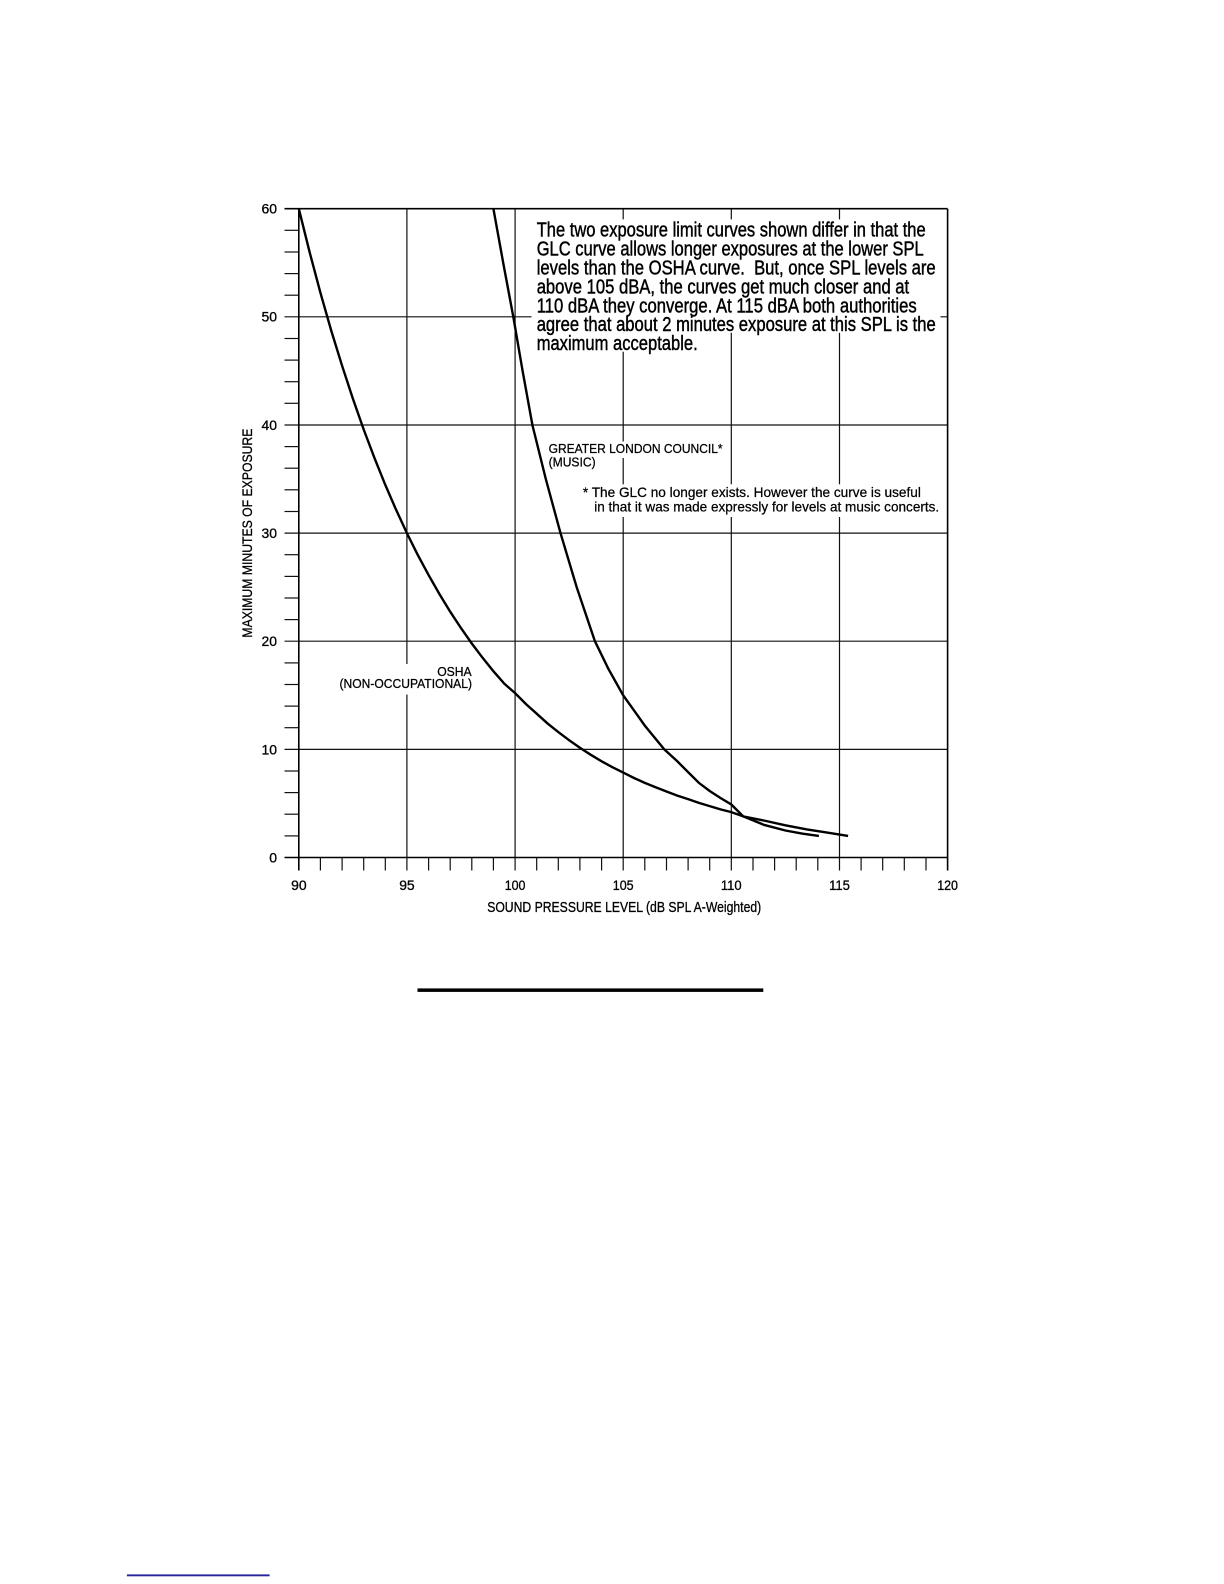 Image resolution: width=1224 pixels, height=1584 pixels. Describe the element at coordinates (624, 908) in the screenshot. I see `svg-text:SOUND PRESSURE LEVEL (dB SPL A: SOUND PRESSURE LEVEL (dB SPL A-Weighted)` at that location.